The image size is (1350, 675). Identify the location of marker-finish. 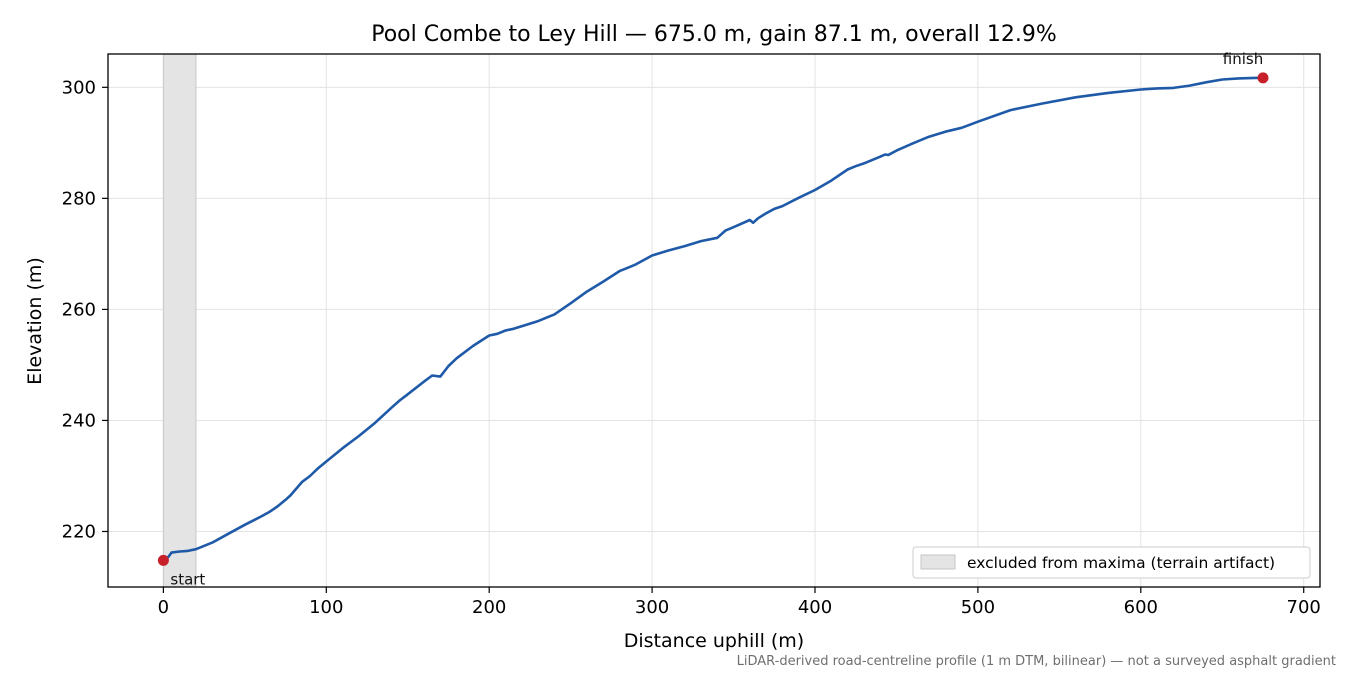
(1263, 78).